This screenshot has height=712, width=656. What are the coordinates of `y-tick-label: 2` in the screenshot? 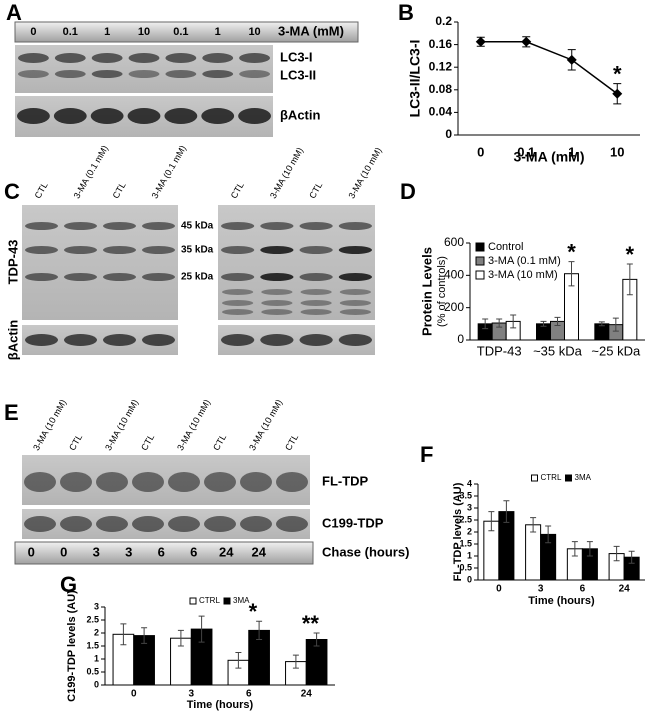 It's located at (469, 531).